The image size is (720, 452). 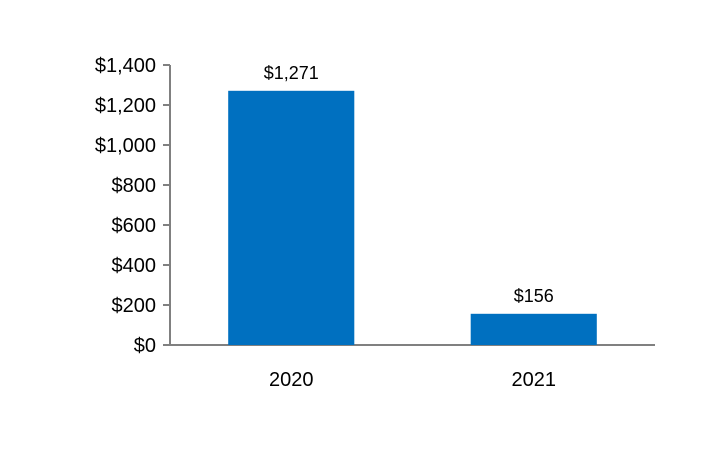 What do you see at coordinates (134, 226) in the screenshot?
I see `y-tick-label: $600` at bounding box center [134, 226].